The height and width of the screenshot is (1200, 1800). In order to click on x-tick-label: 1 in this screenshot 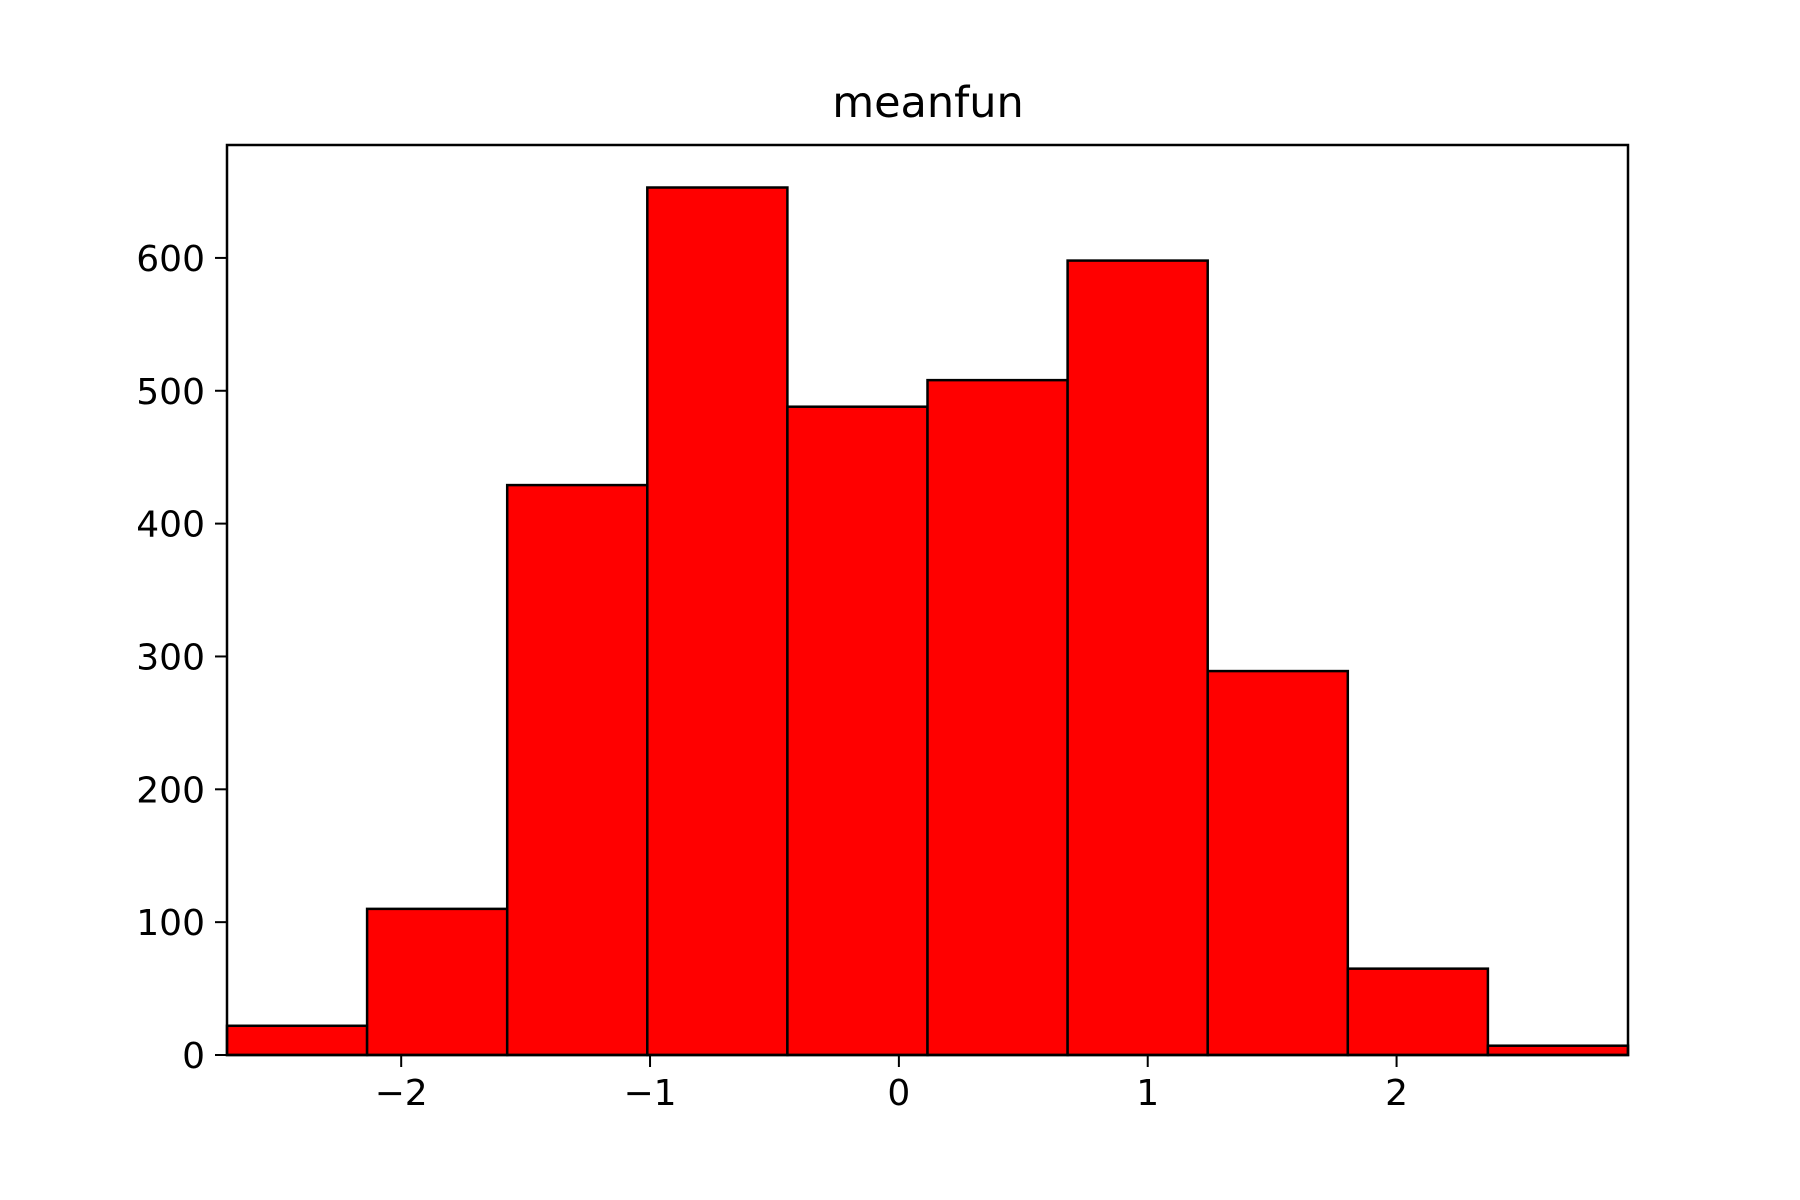, I will do `click(1147, 1093)`.